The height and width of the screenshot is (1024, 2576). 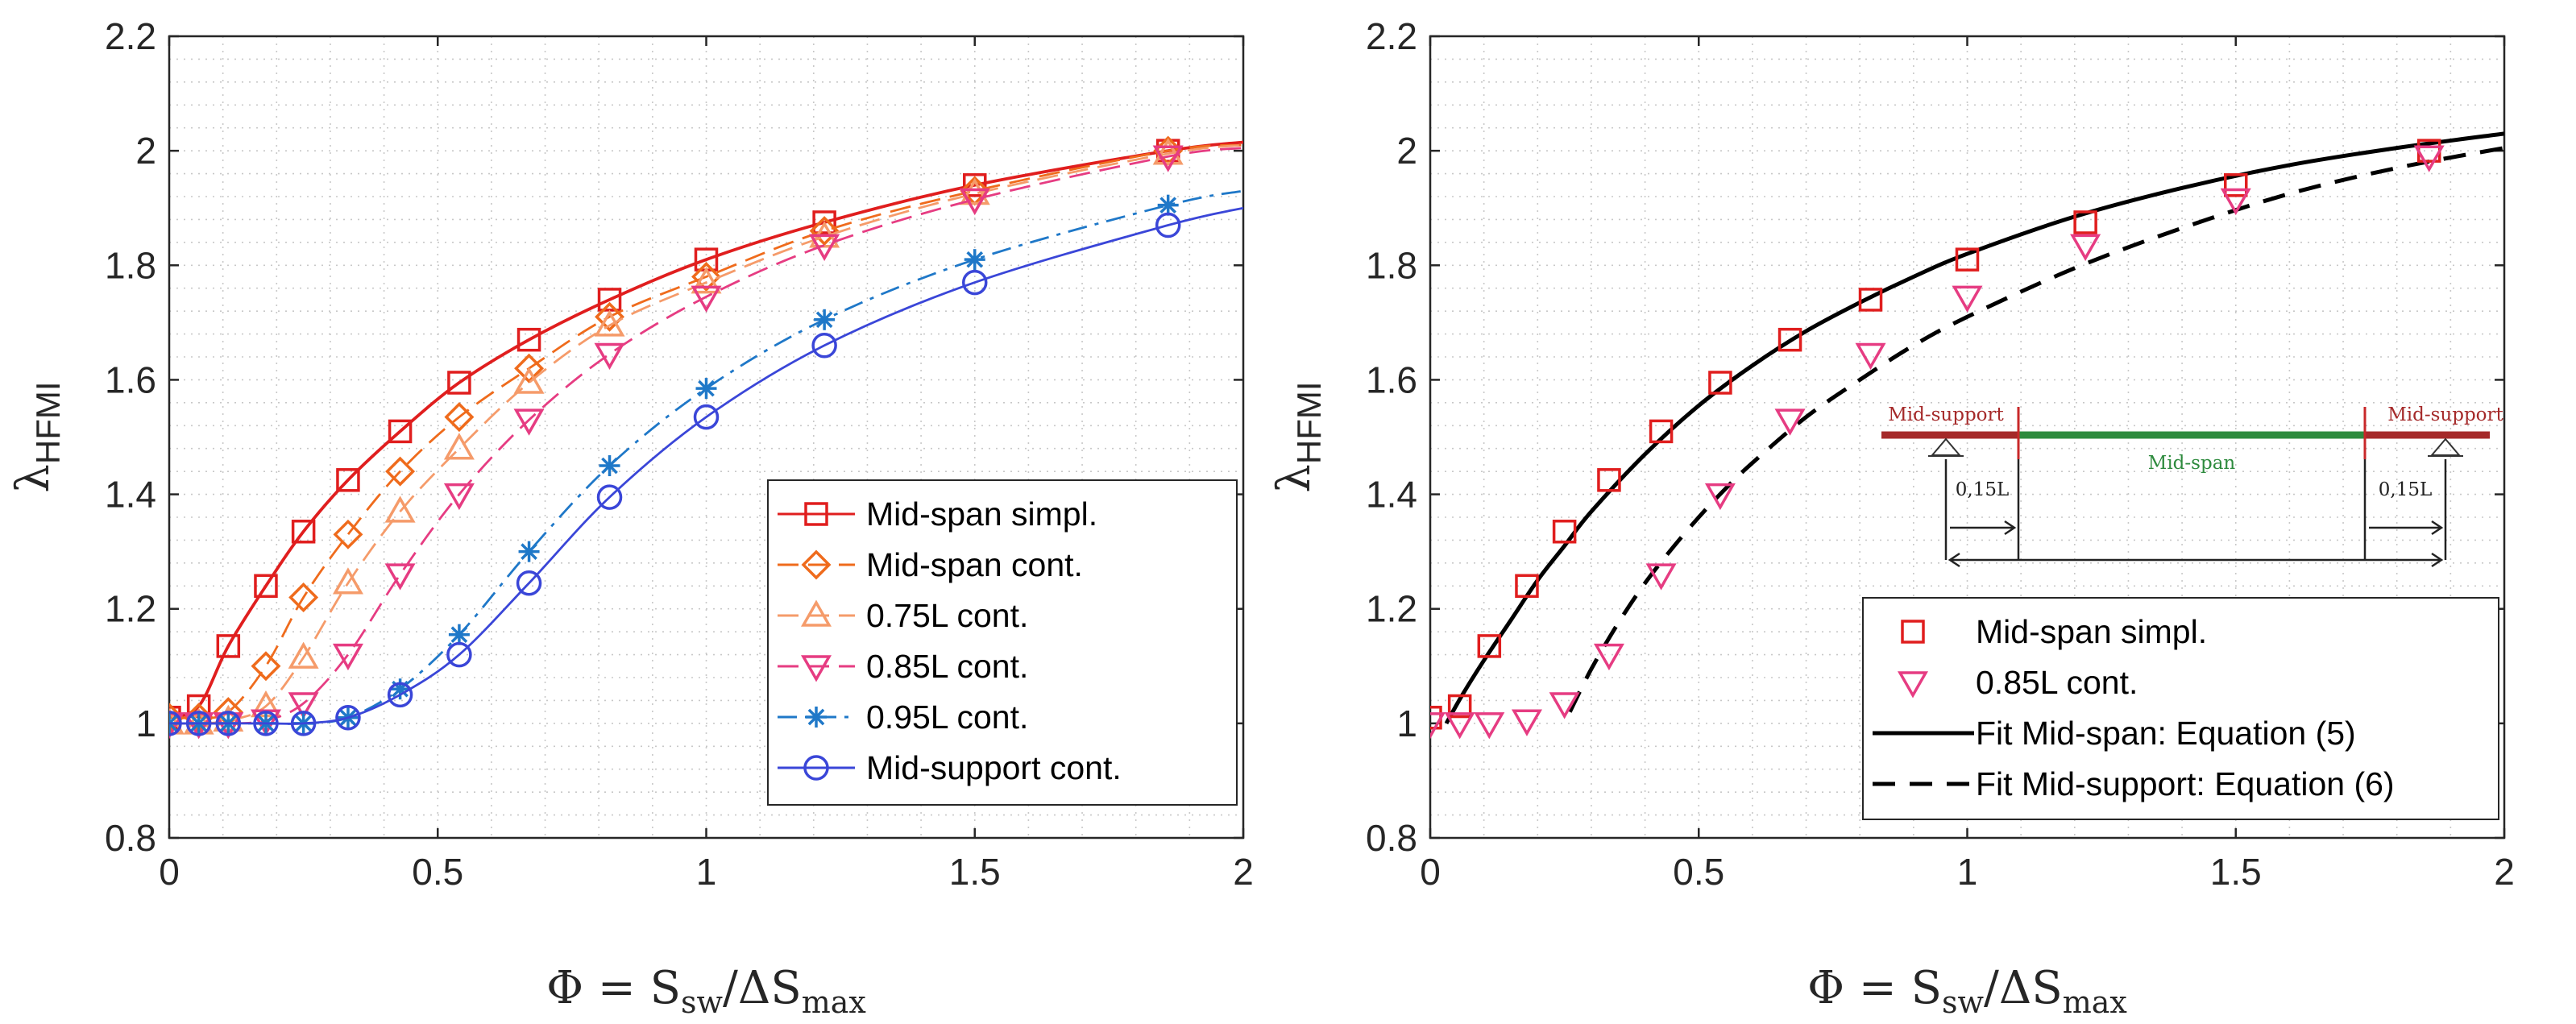 I want to click on legend-label: Mid-span cont., so click(x=974, y=564).